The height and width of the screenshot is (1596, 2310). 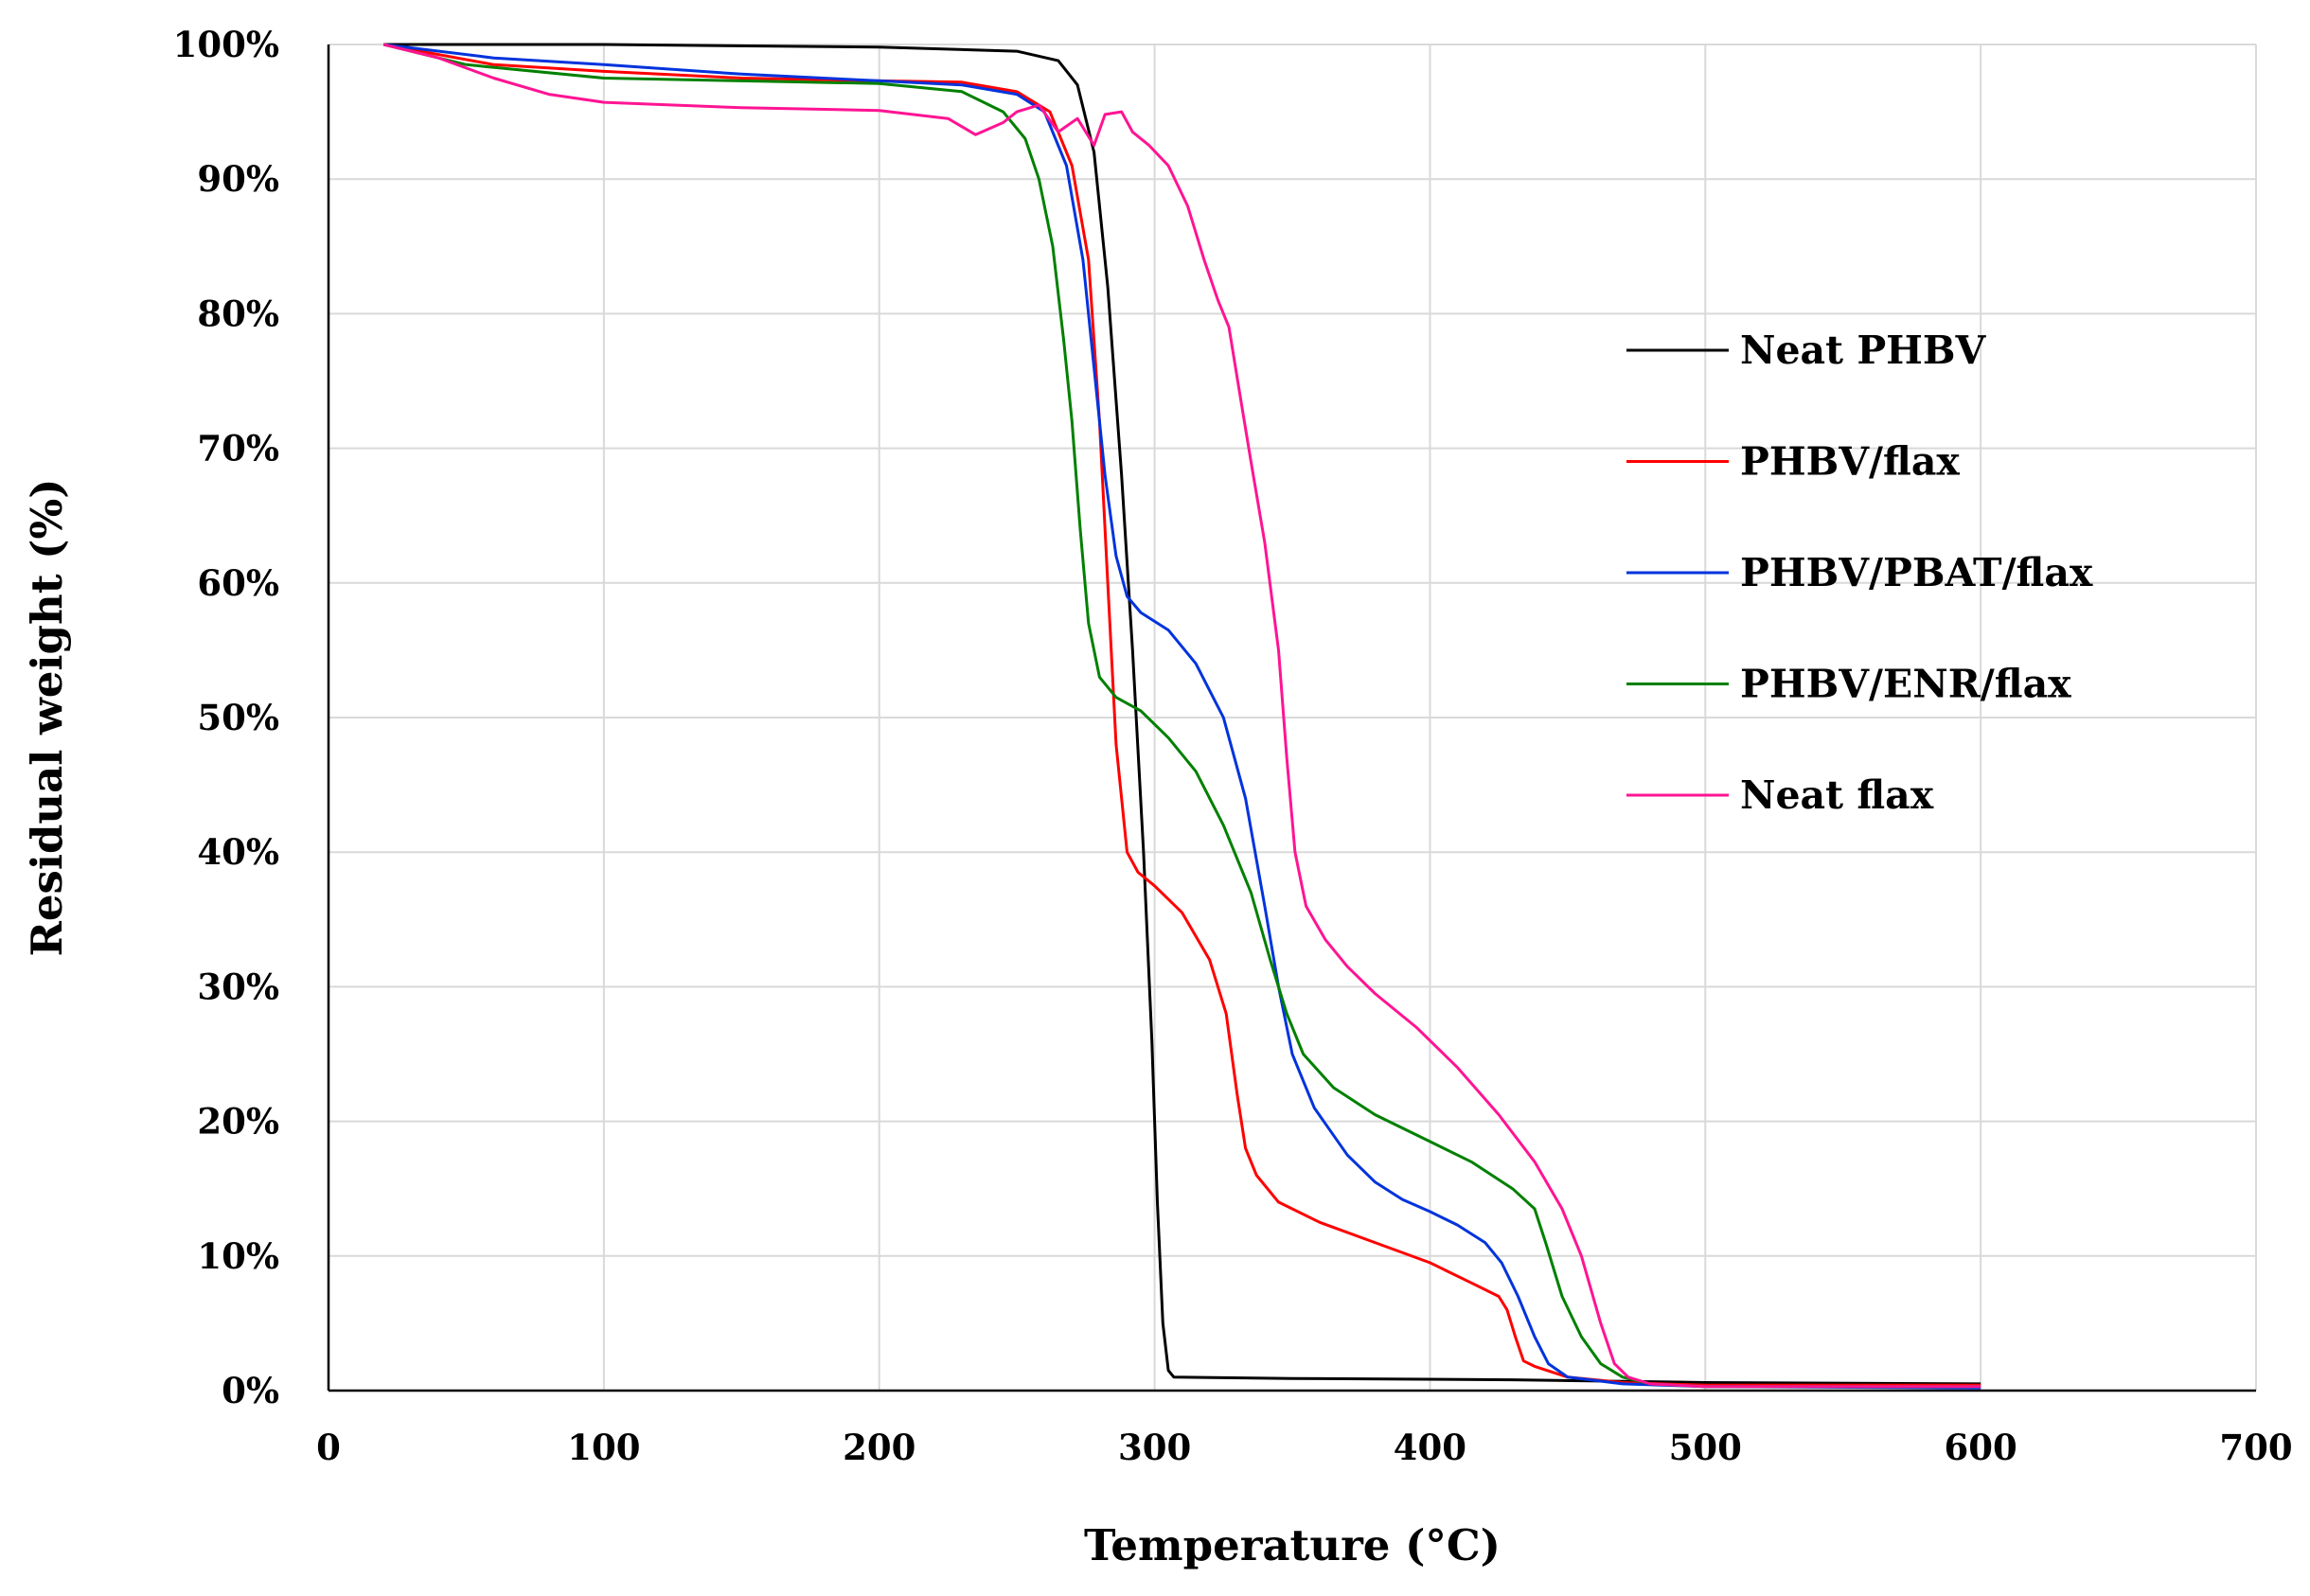 I want to click on x-tick-label: 0, so click(x=328, y=1448).